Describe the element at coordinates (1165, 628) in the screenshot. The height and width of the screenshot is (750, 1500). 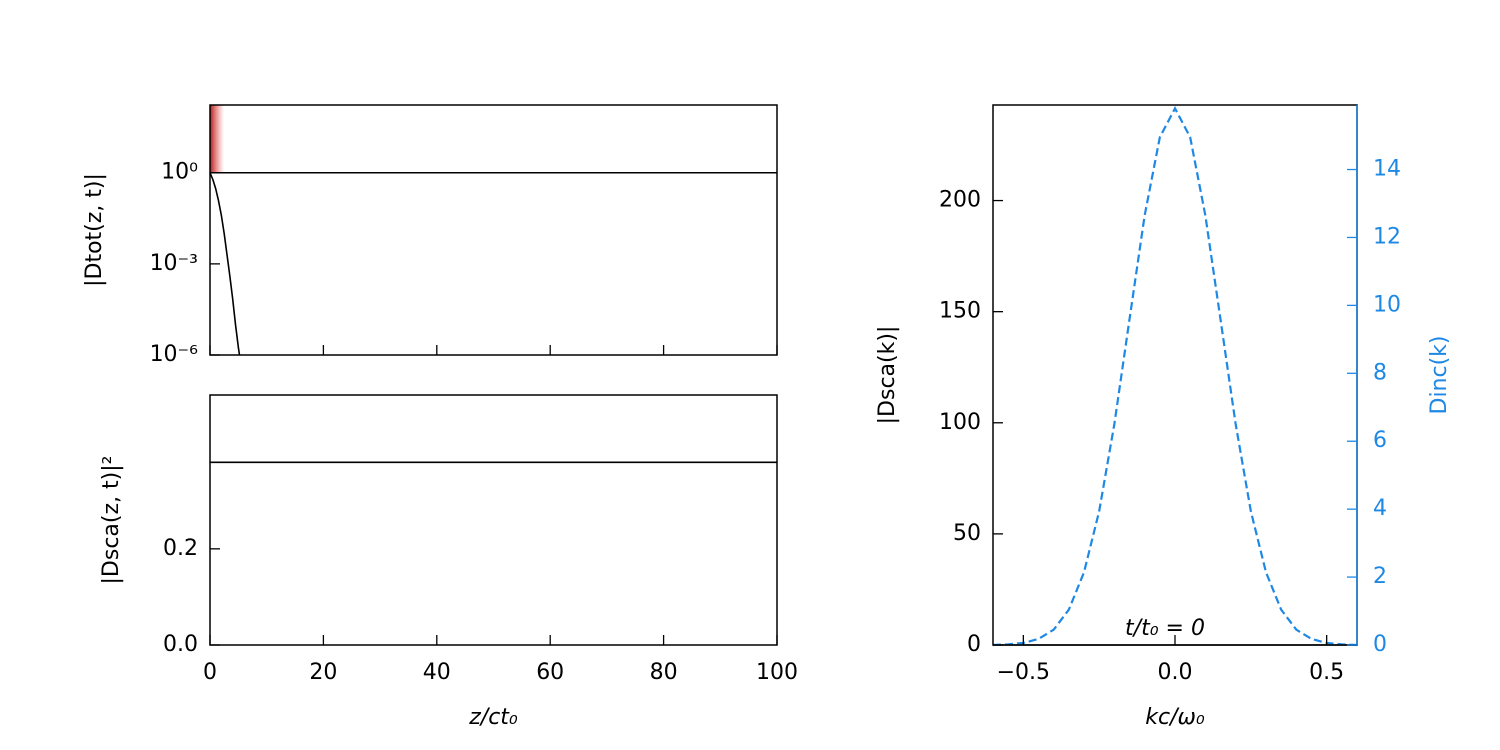
I see `annotation: t/t₀ = 0` at that location.